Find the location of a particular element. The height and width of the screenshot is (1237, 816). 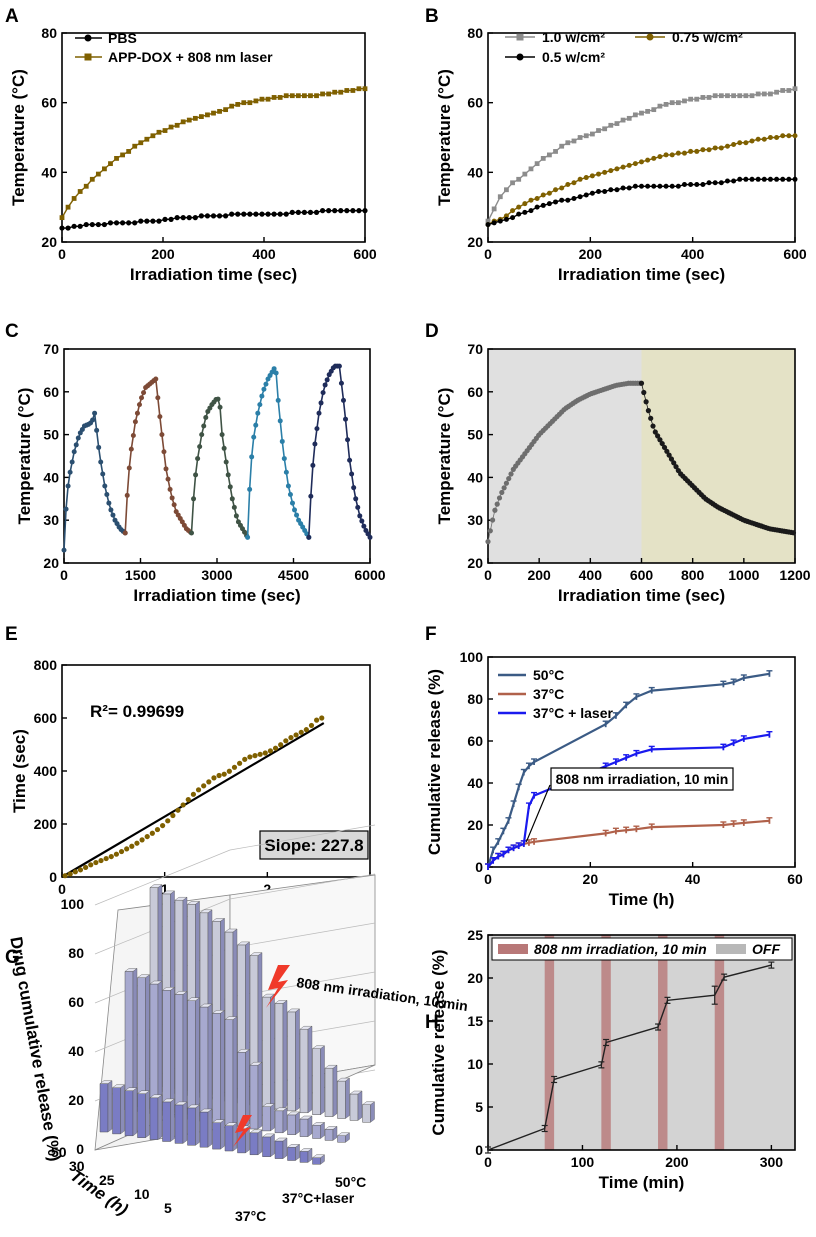

irradiation-band is located at coordinates (663, 1042).